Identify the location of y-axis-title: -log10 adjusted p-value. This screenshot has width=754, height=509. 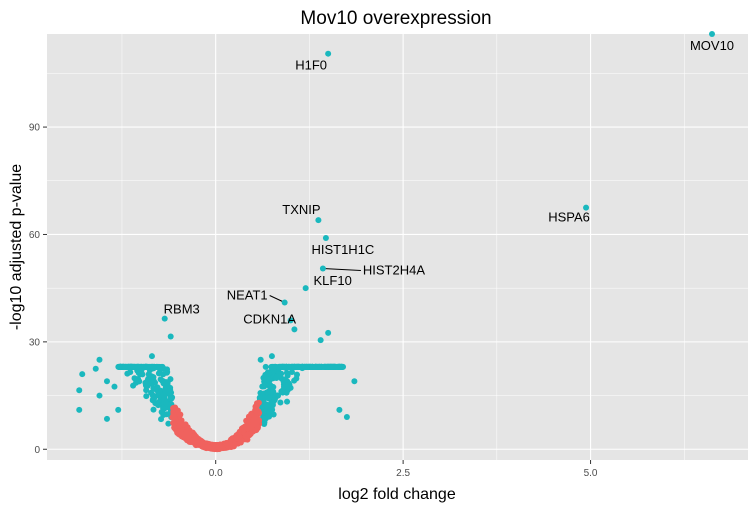
(16, 247).